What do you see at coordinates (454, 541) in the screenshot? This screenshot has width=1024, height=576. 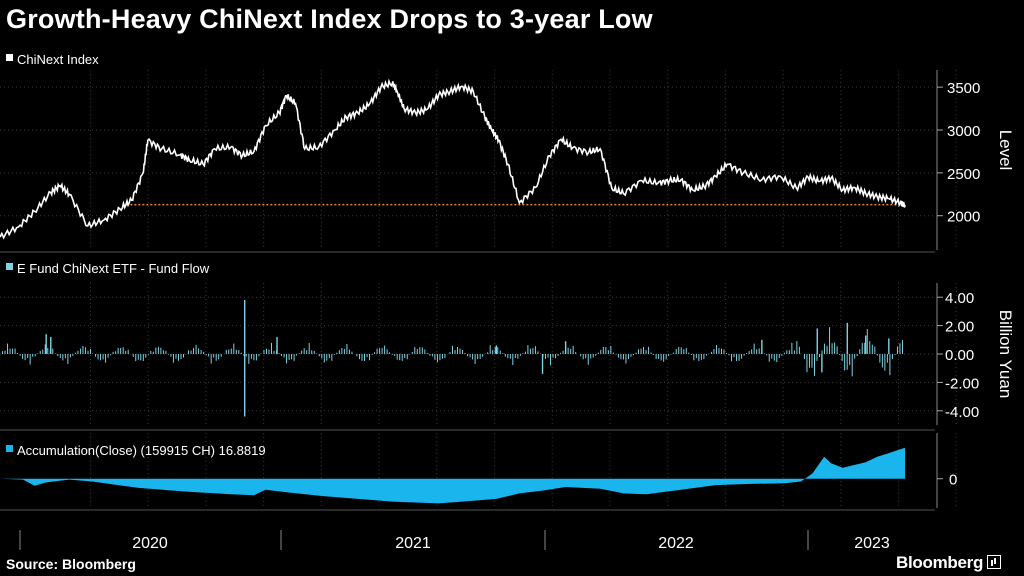 I see `x-axis: 2020 2021 2022 2023` at bounding box center [454, 541].